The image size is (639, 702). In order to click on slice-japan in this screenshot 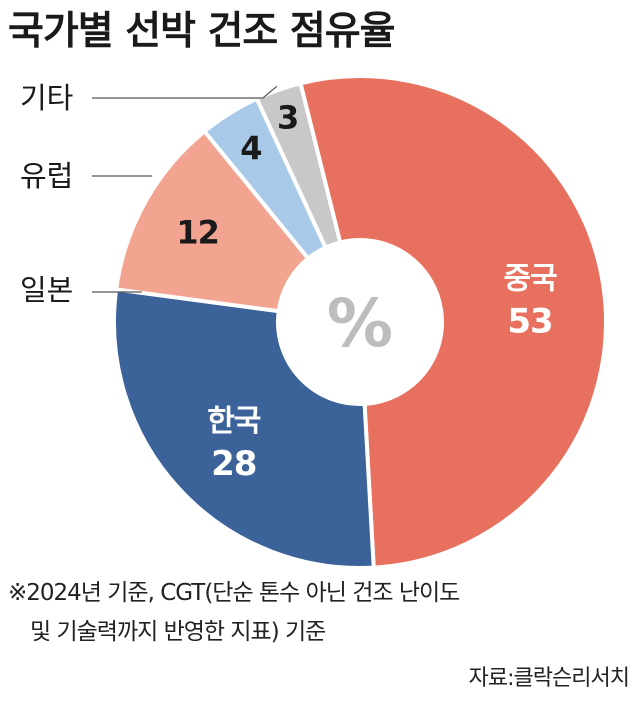, I will do `click(212, 221)`.